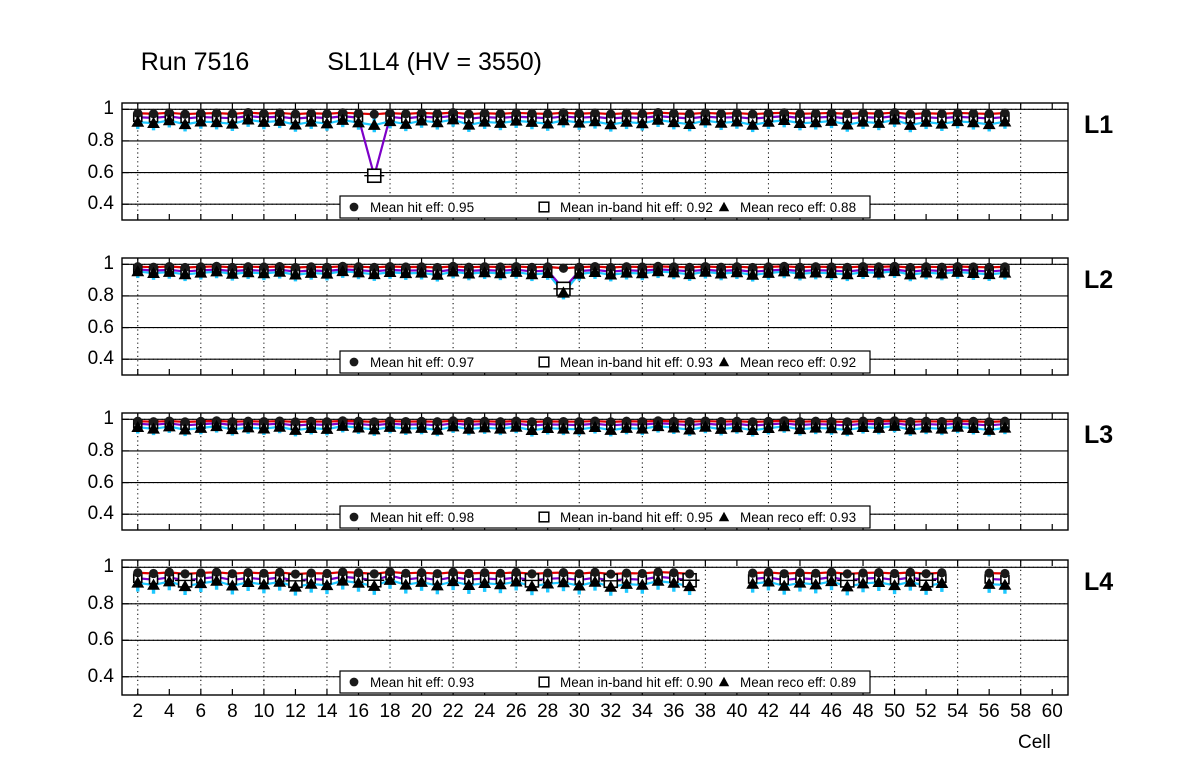 The height and width of the screenshot is (772, 1196). What do you see at coordinates (516, 711) in the screenshot?
I see `x-axis-tick-label: 26` at bounding box center [516, 711].